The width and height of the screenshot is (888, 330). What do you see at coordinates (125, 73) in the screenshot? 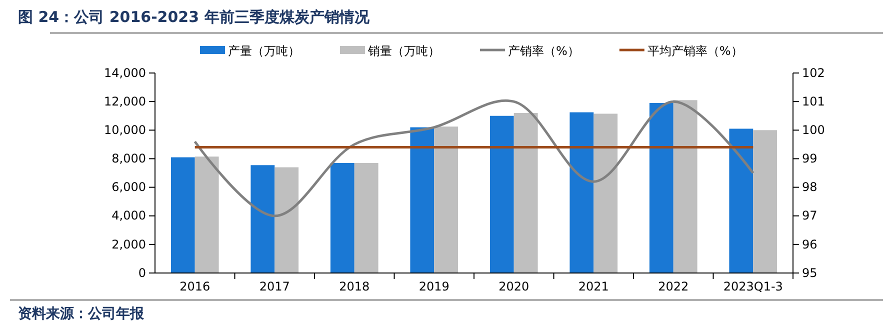
I see `y-tick-label: 14,000` at bounding box center [125, 73].